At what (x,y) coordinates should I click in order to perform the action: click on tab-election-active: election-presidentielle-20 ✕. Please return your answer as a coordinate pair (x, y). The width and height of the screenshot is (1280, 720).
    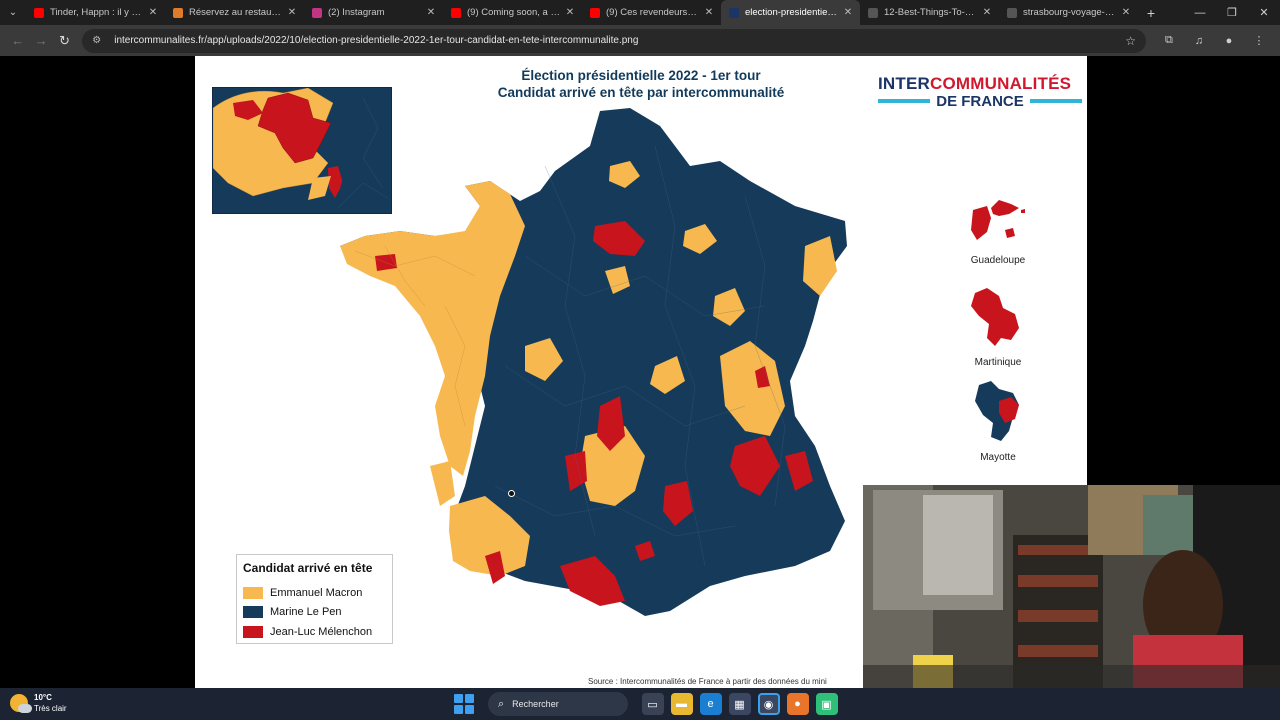
    Looking at the image, I should click on (790, 12).